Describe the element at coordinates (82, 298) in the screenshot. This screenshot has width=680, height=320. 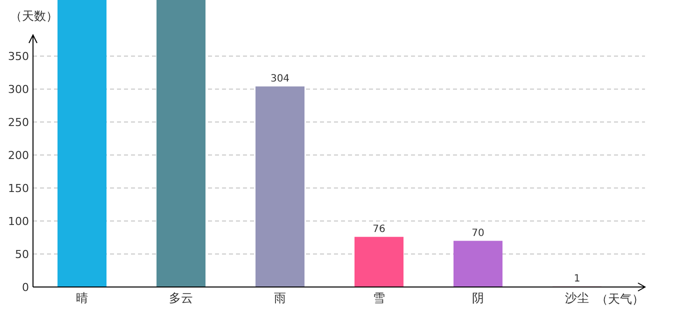
I see `x-tick-label: 晴` at that location.